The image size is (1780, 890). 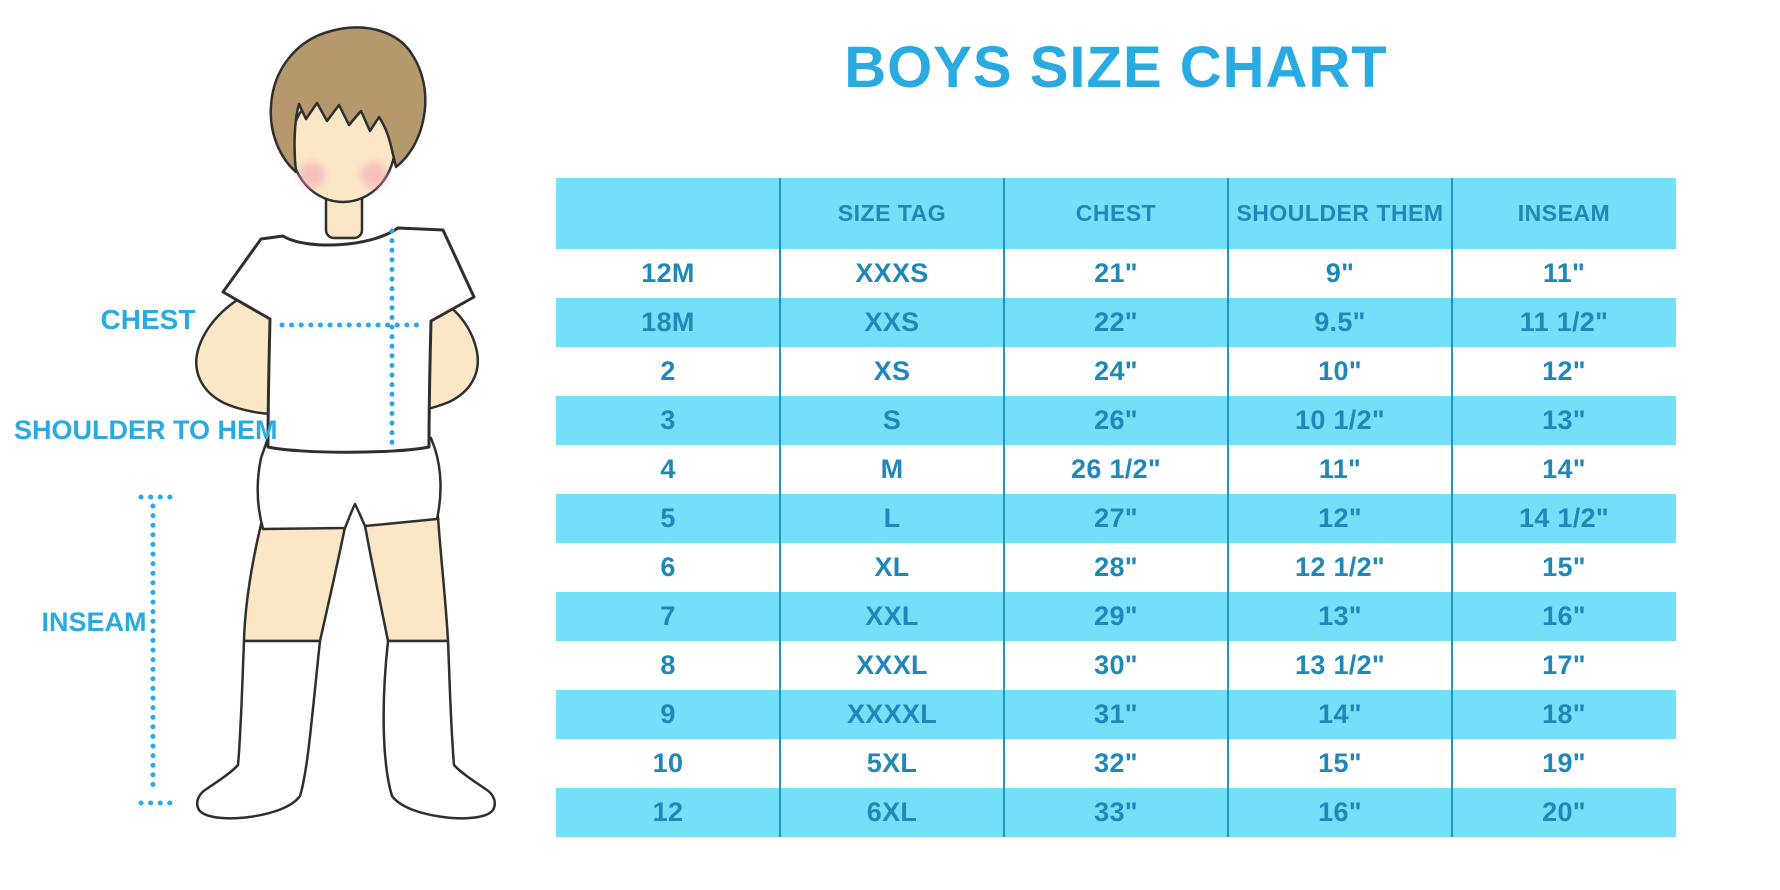 What do you see at coordinates (1564, 812) in the screenshot?
I see `table-cell: 20"` at bounding box center [1564, 812].